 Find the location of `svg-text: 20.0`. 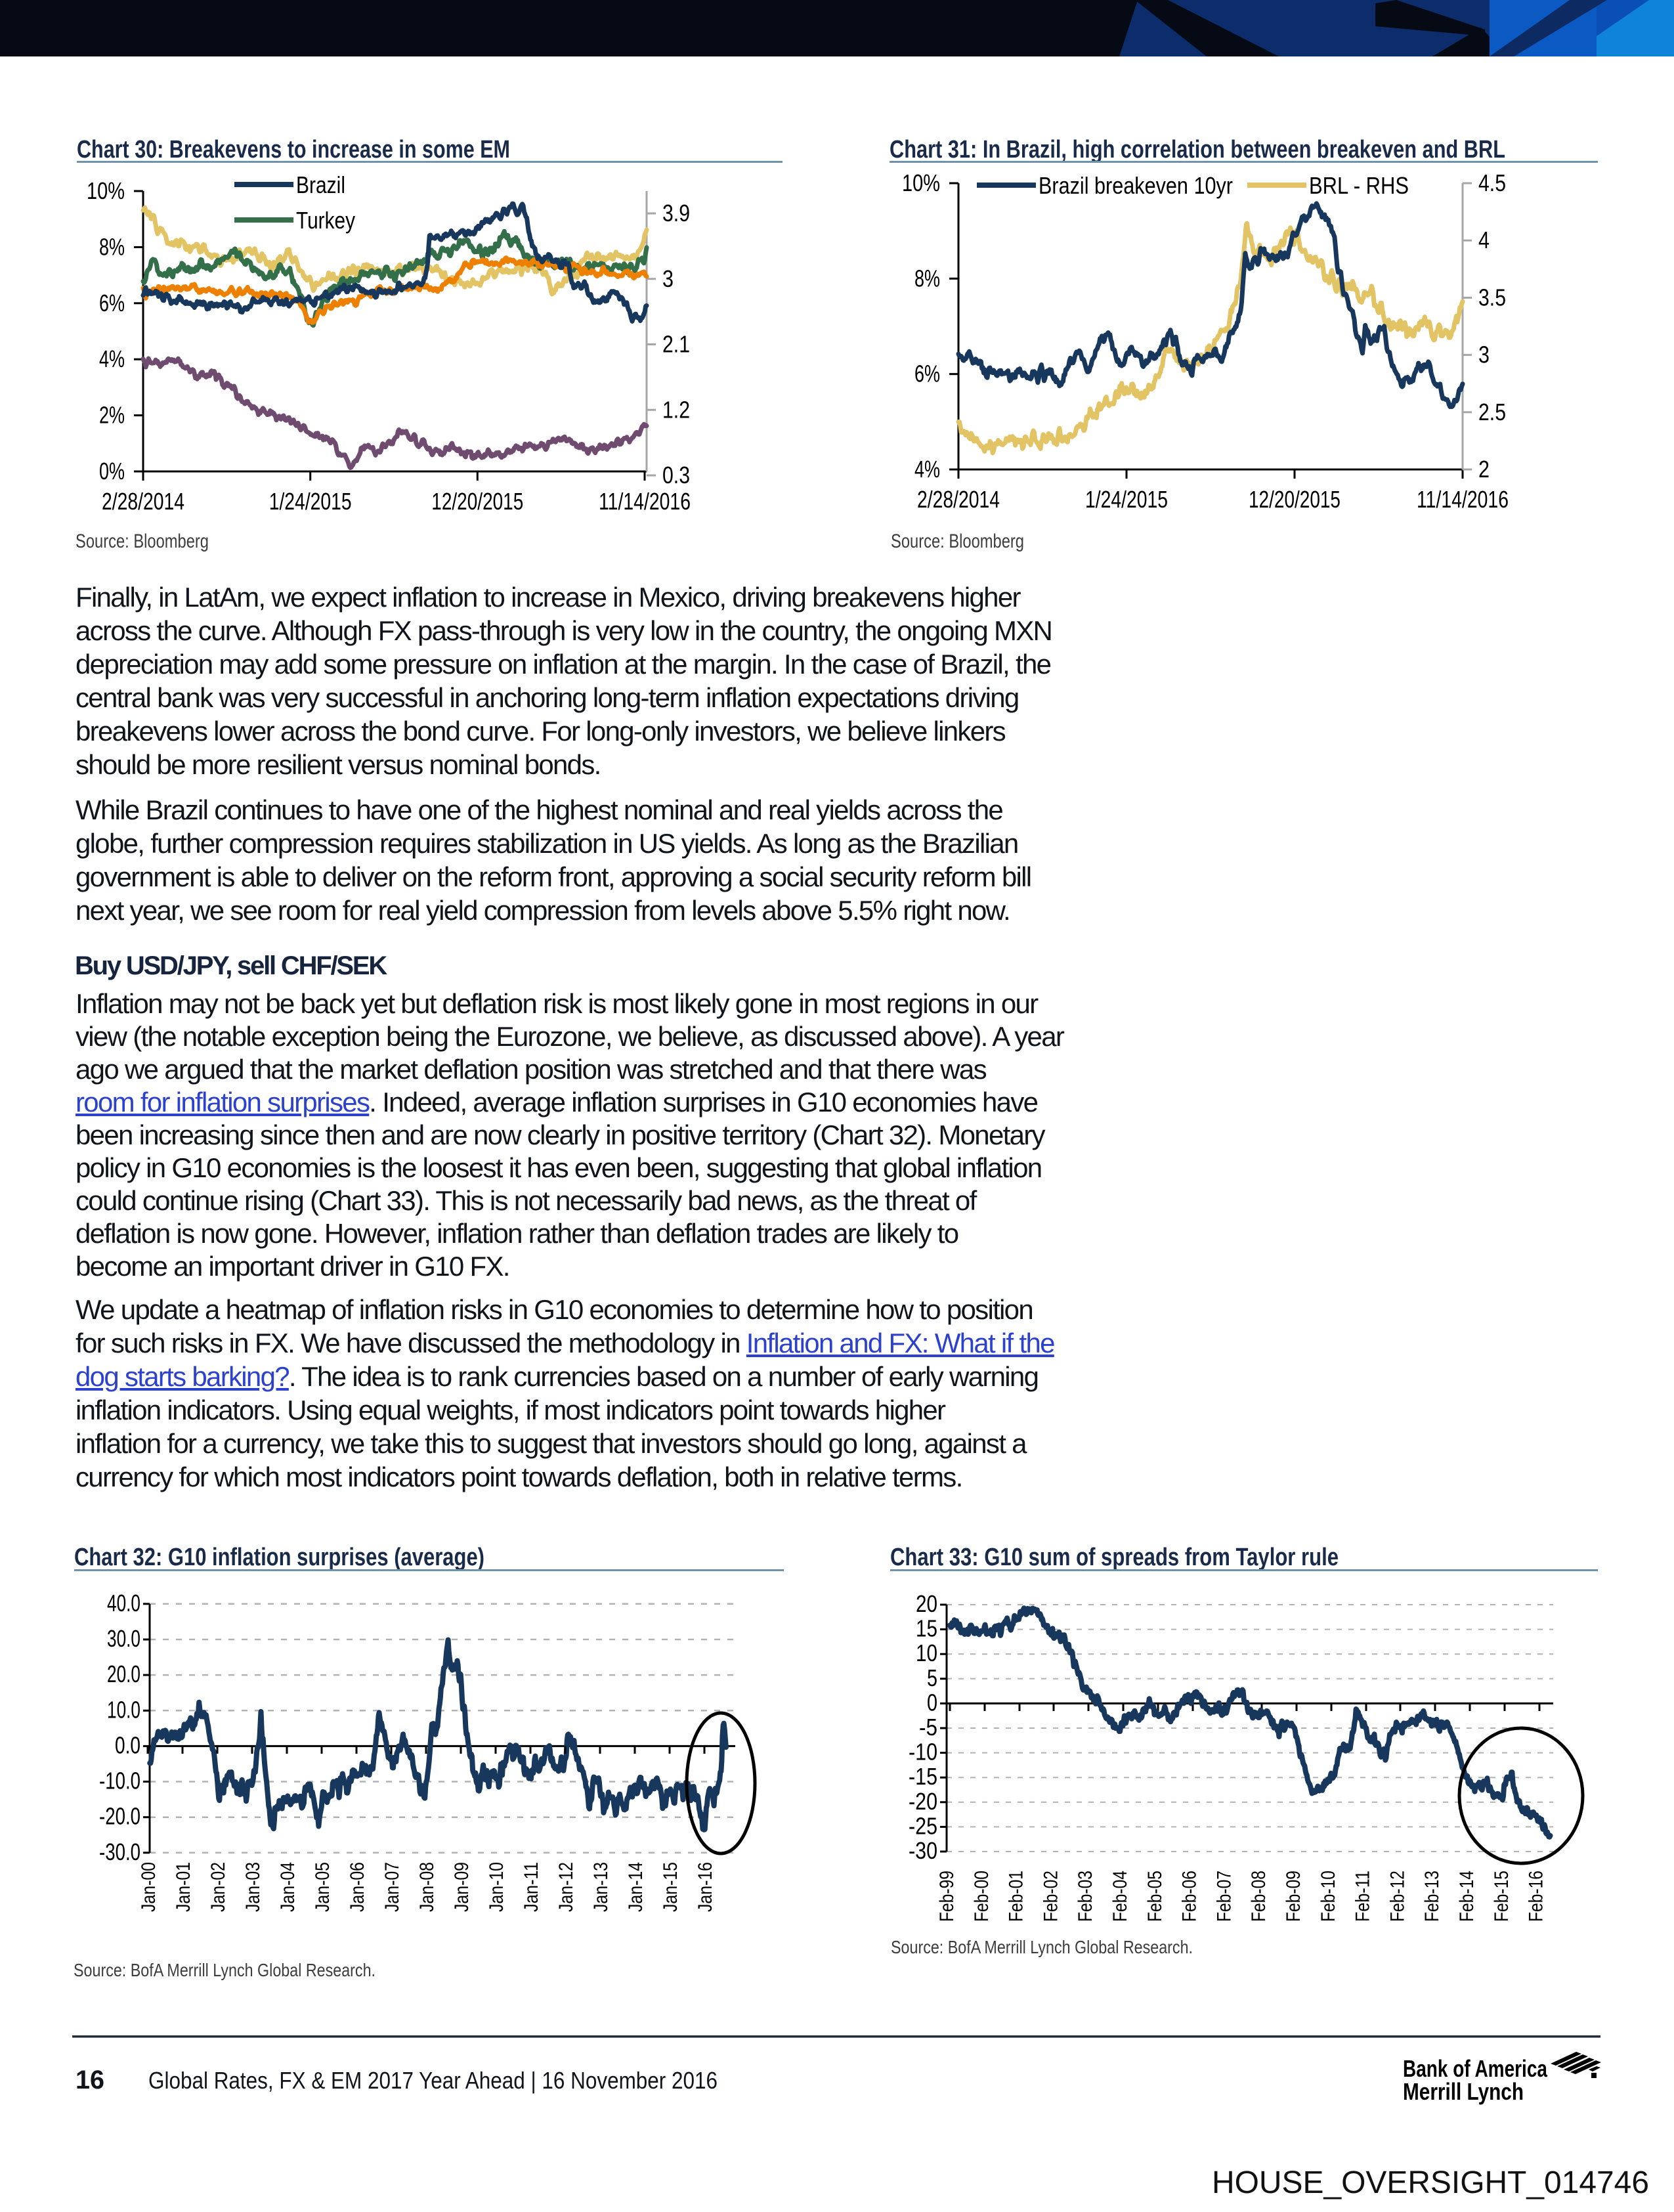

svg-text: 20.0 is located at coordinates (124, 1674).